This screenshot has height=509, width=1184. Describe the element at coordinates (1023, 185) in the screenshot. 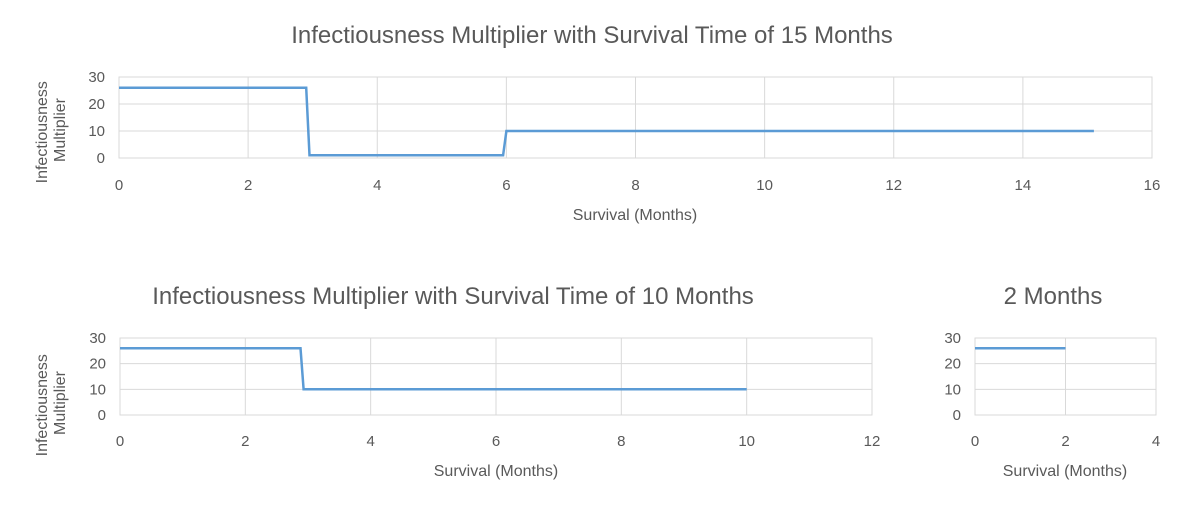

I see `x-tick-label: 14` at that location.